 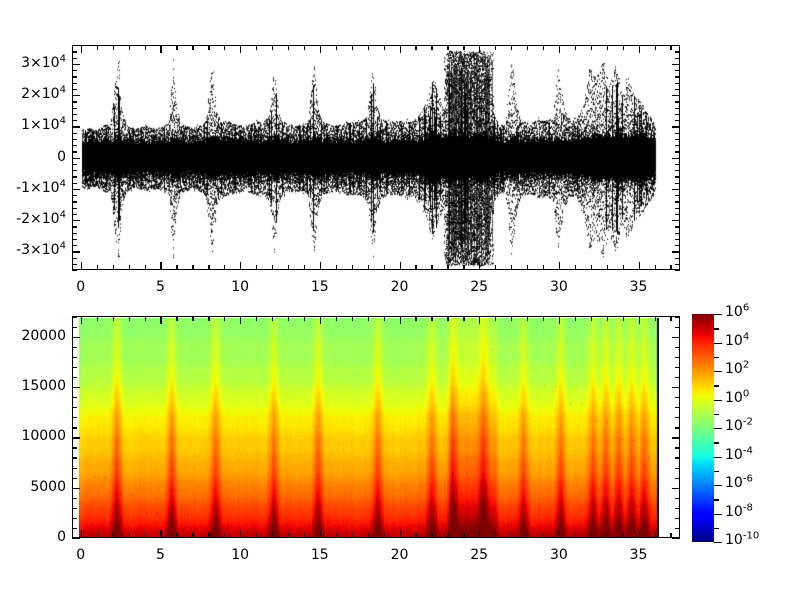 I want to click on y-tick-label: 3×10⁴, so click(x=43, y=62).